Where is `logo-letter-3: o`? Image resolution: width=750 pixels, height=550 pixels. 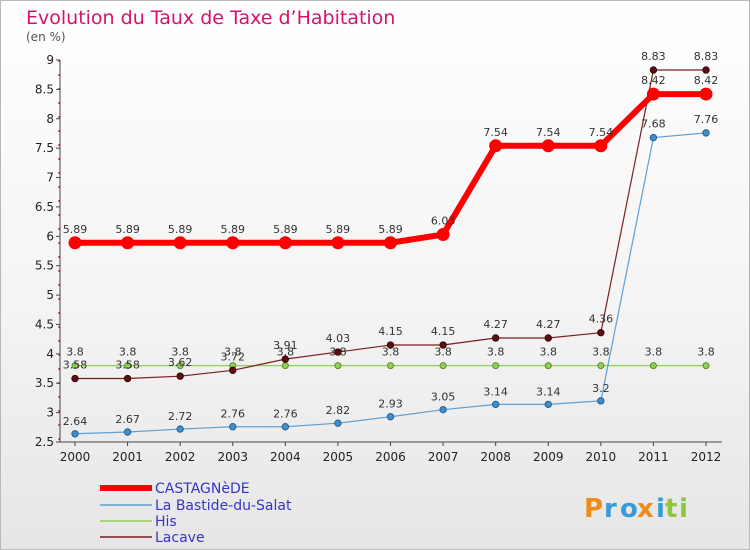 logo-letter-3: o is located at coordinates (629, 509).